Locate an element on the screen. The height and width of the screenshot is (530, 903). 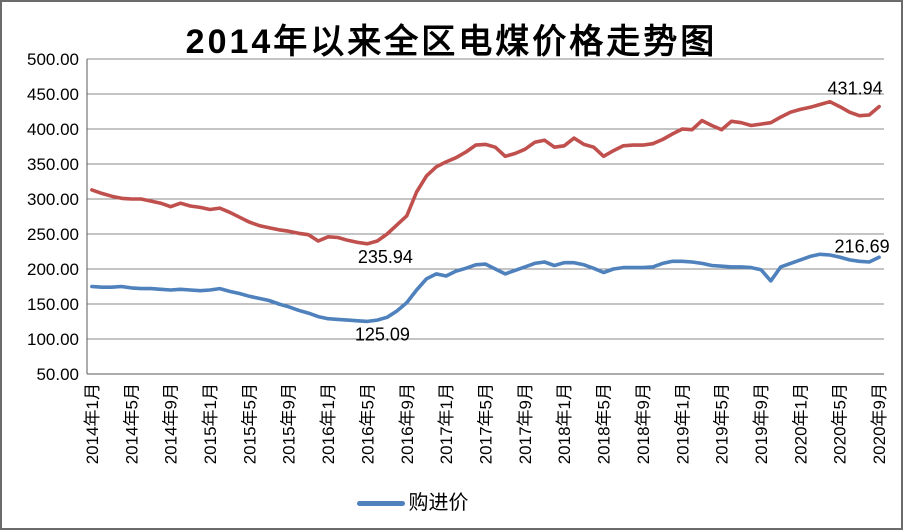
legend-label: 购进价 is located at coordinates (438, 503).